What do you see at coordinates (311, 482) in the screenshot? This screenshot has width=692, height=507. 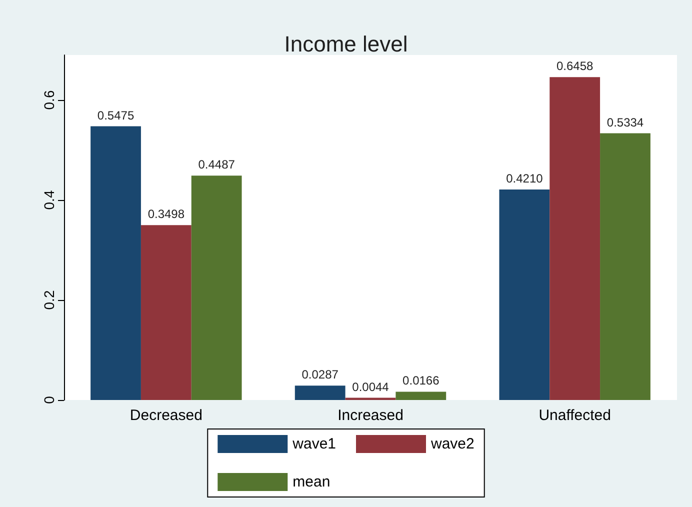 I see `legend-label: mean` at bounding box center [311, 482].